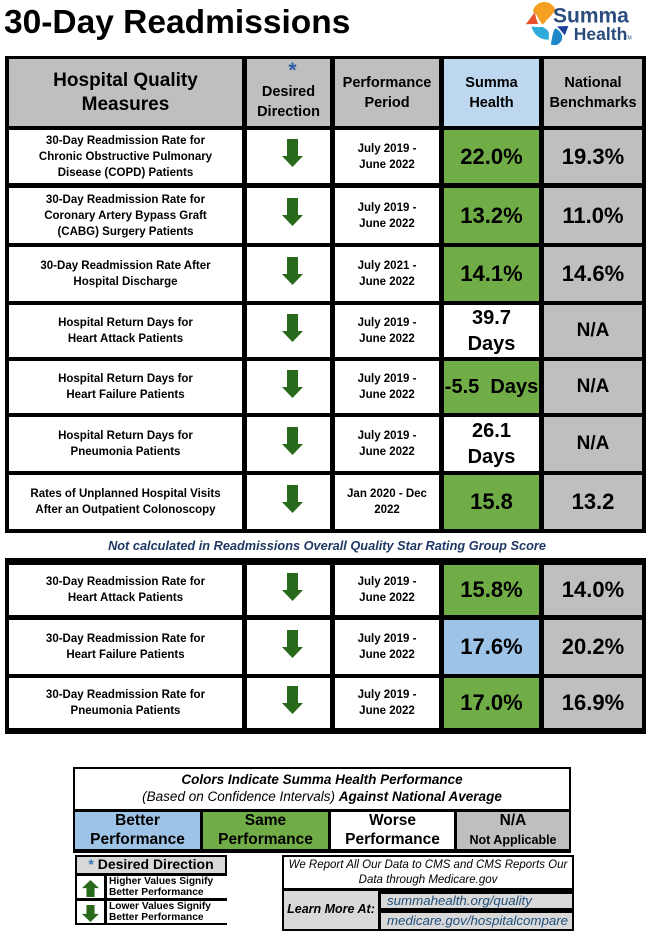 The width and height of the screenshot is (654, 934). What do you see at coordinates (600, 34) in the screenshot?
I see `svg-text: Health` at bounding box center [600, 34].